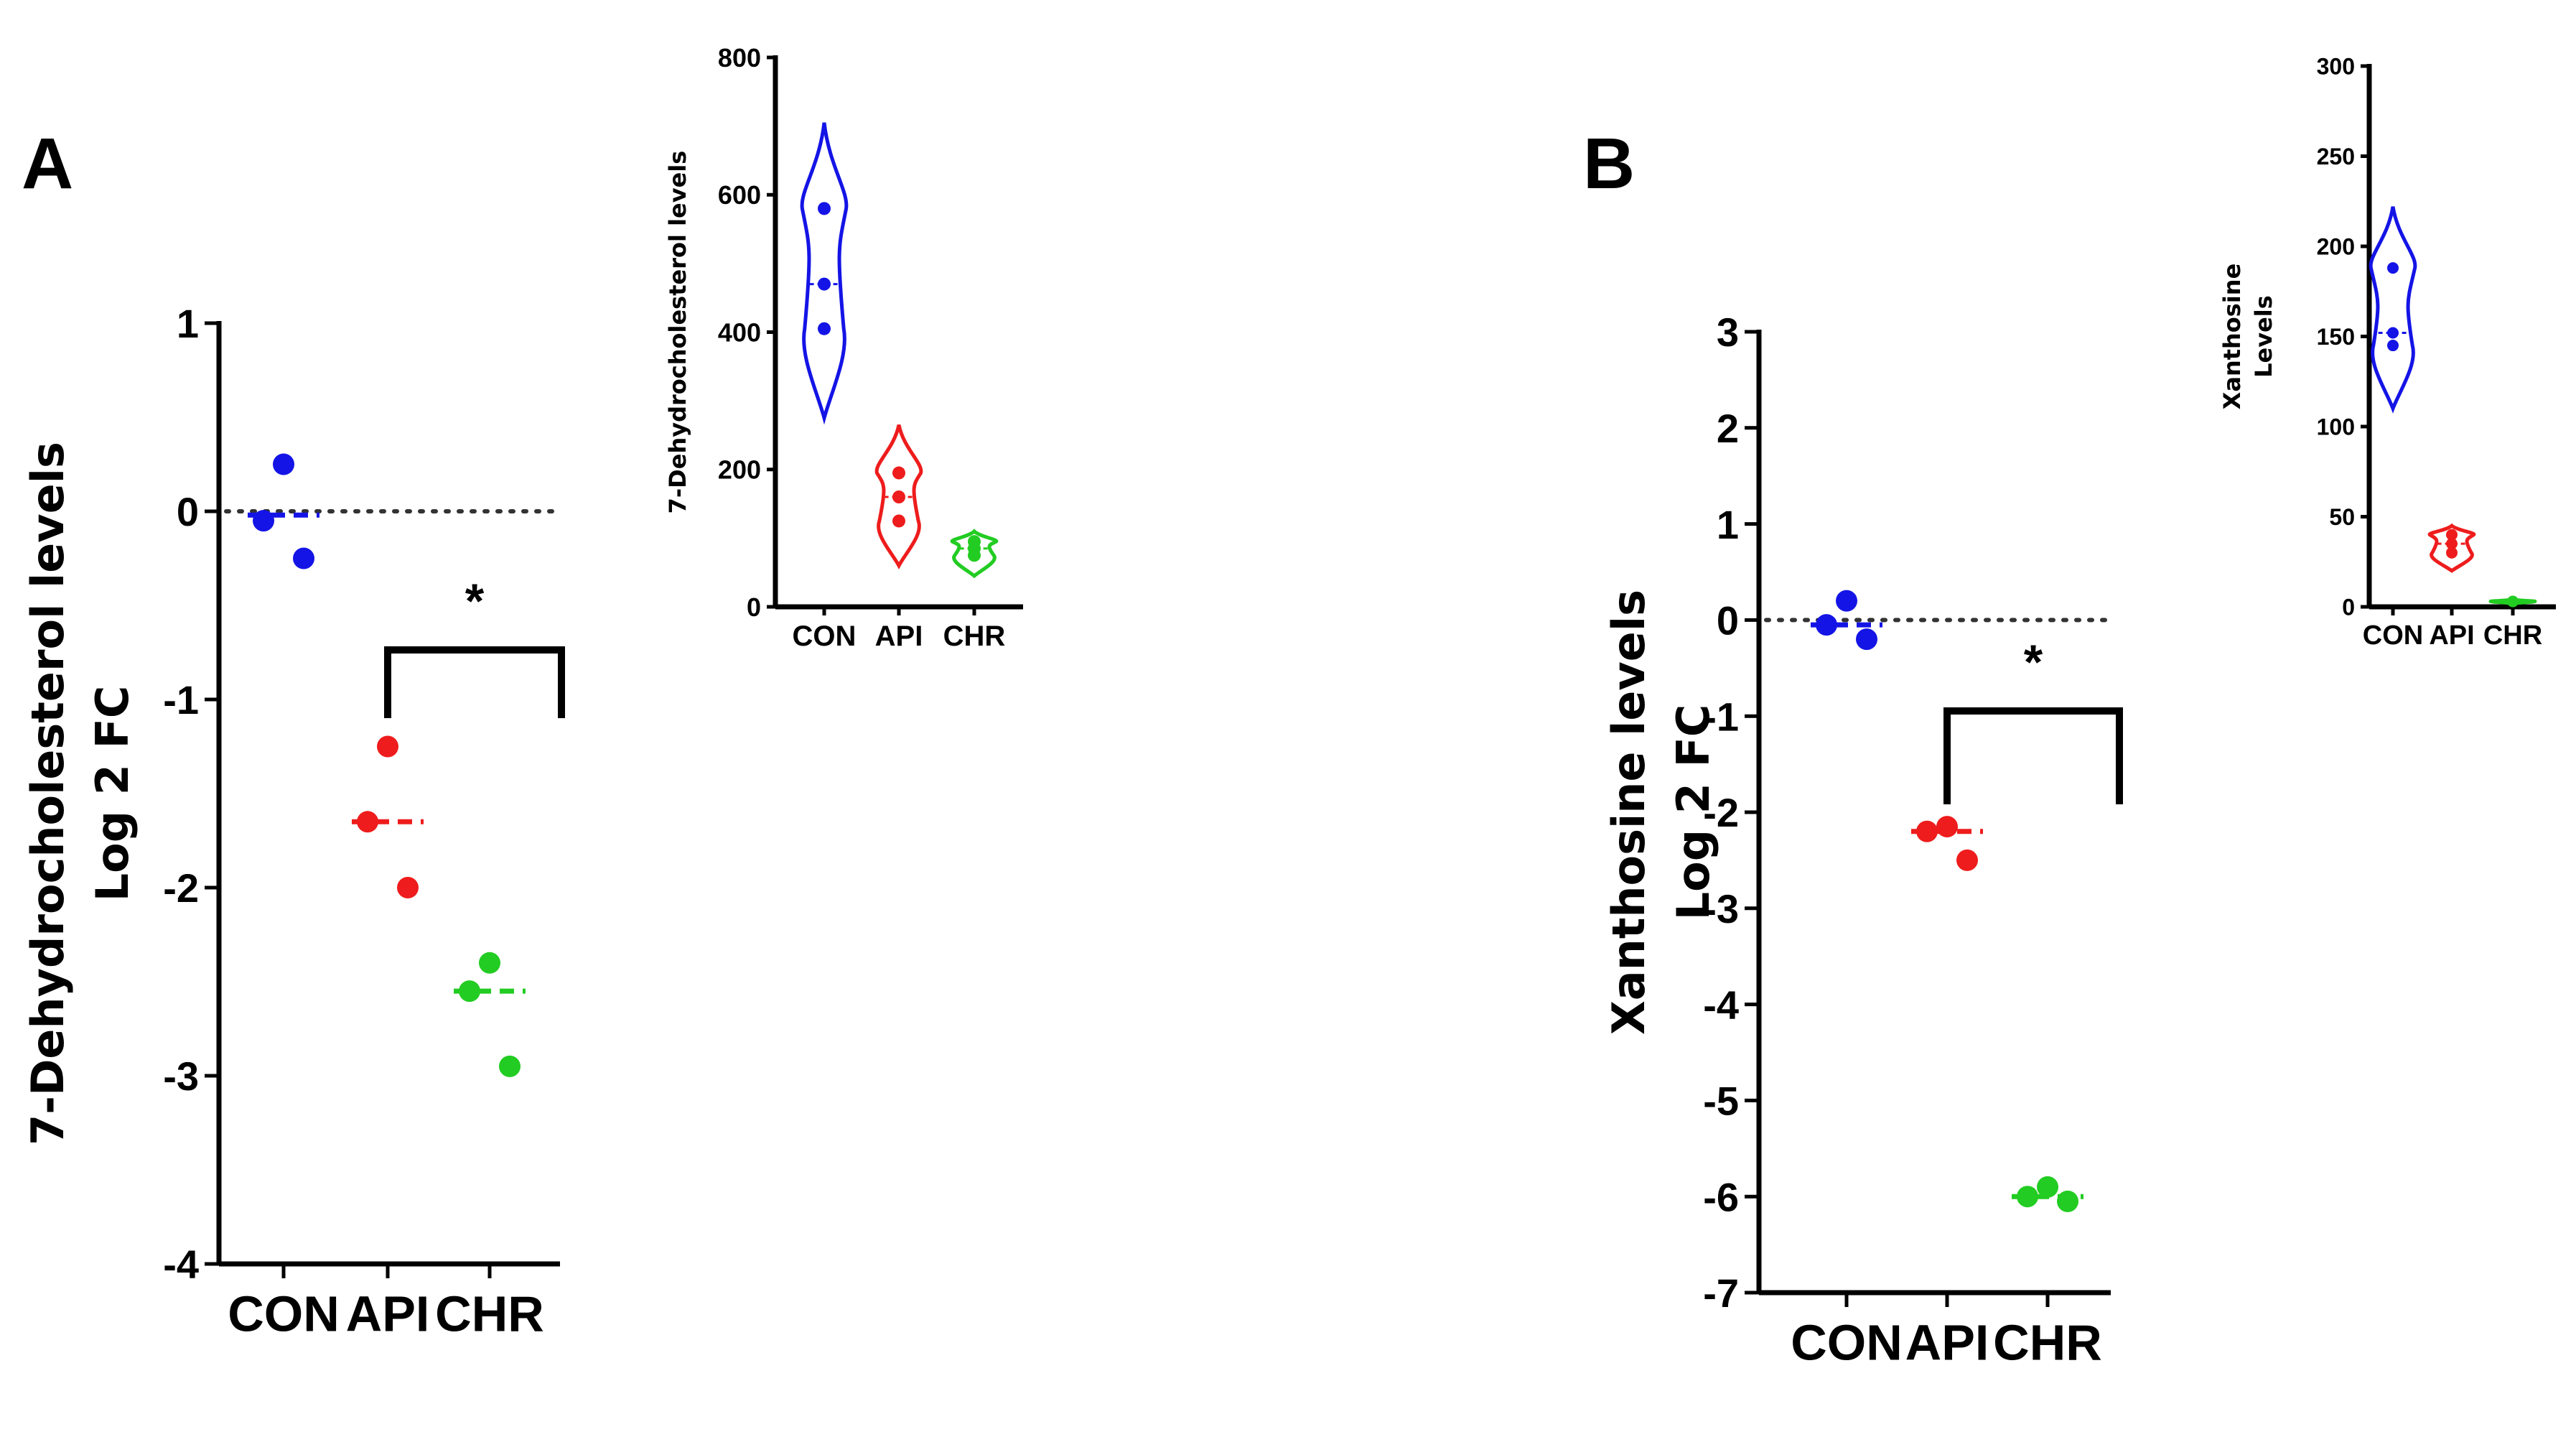 The image size is (2576, 1437). I want to click on y-tick-label: -7, so click(1721, 1293).